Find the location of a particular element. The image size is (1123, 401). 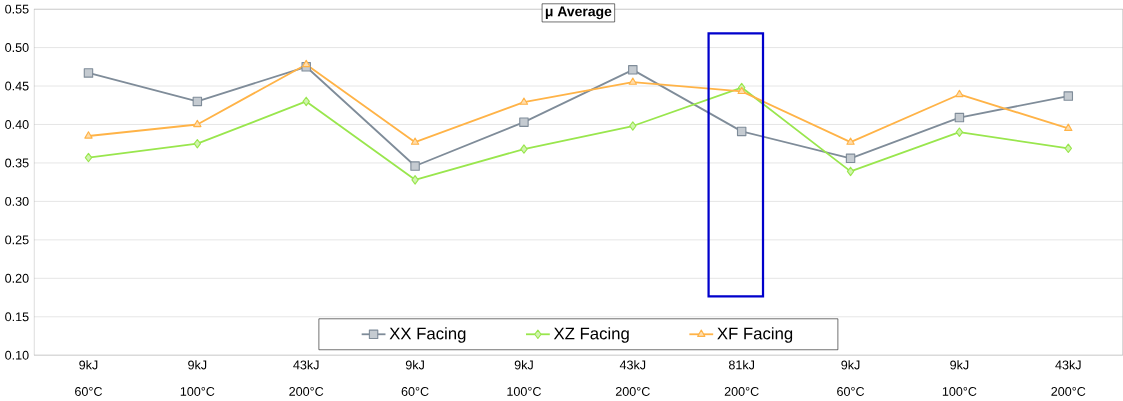

category-label: 81kJ 200°C is located at coordinates (741, 378).